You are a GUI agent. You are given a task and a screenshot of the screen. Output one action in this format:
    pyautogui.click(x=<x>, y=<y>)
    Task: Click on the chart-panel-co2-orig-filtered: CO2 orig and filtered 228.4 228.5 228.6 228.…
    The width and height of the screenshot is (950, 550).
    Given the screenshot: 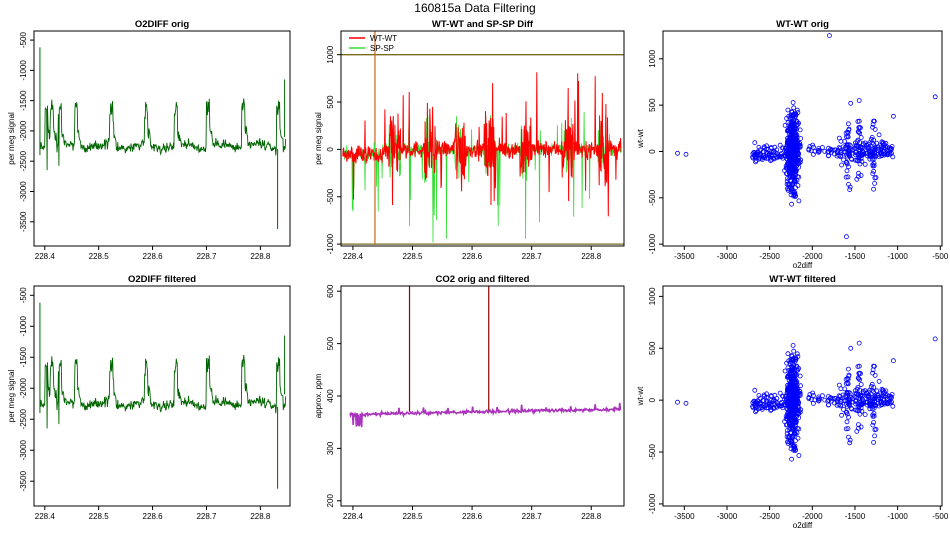 What is the action you would take?
    pyautogui.click(x=469, y=397)
    